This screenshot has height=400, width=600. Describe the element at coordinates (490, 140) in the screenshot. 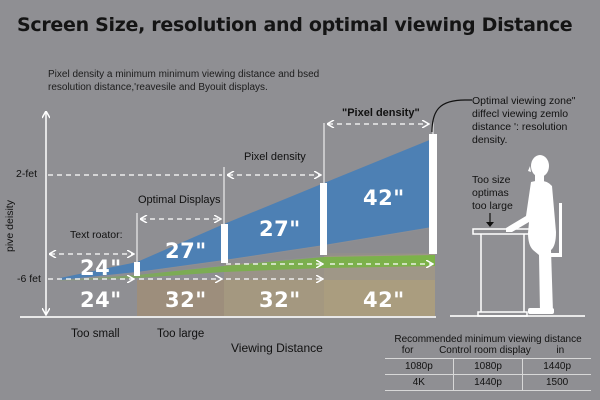

I see `zone-line-4: density.` at that location.